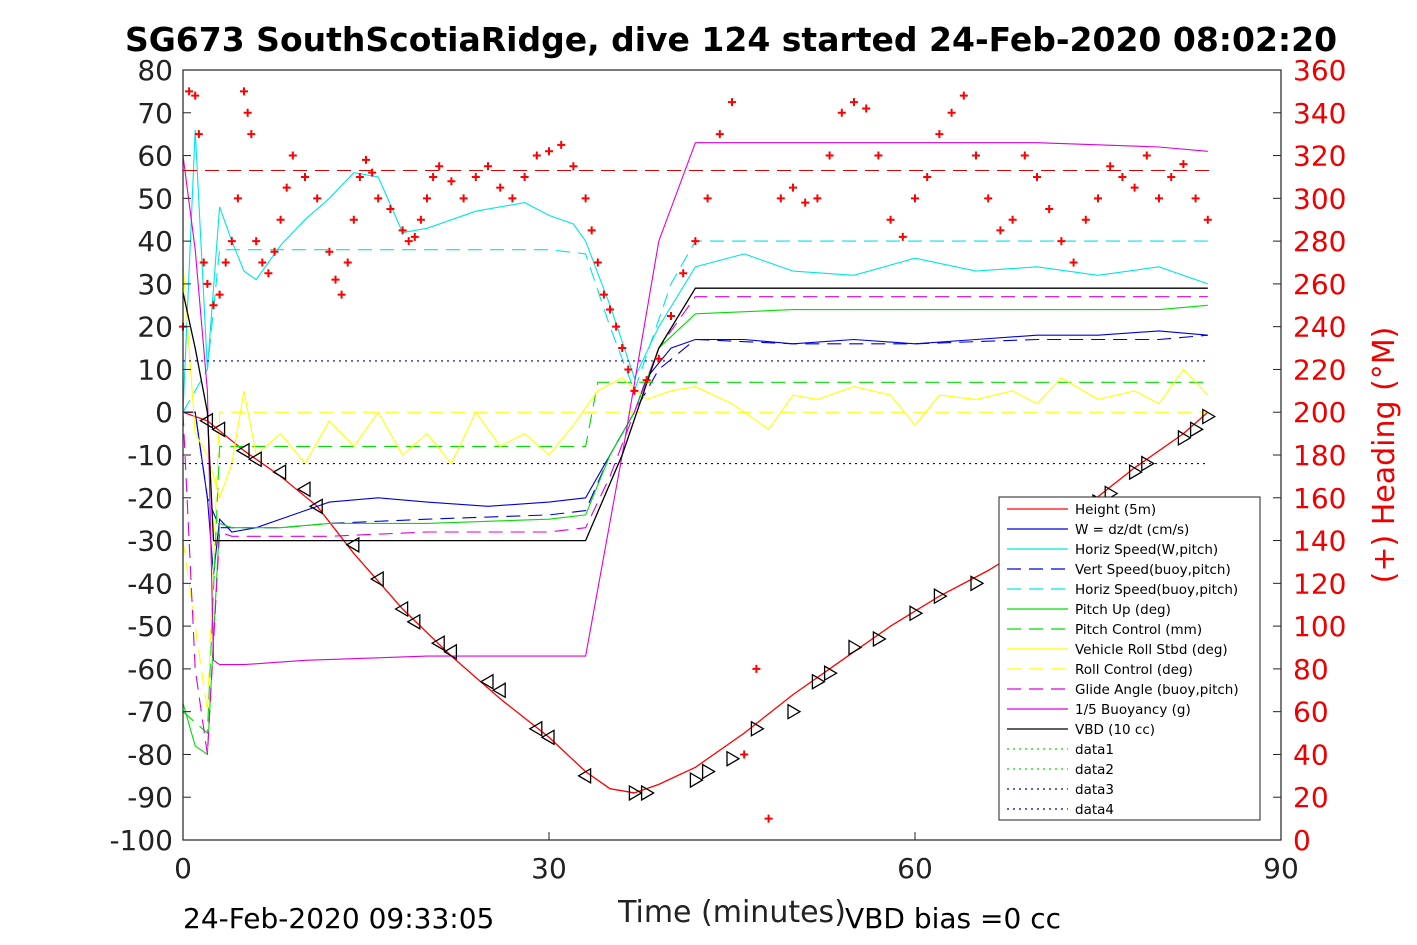  I want to click on legend-box, so click(1129, 658).